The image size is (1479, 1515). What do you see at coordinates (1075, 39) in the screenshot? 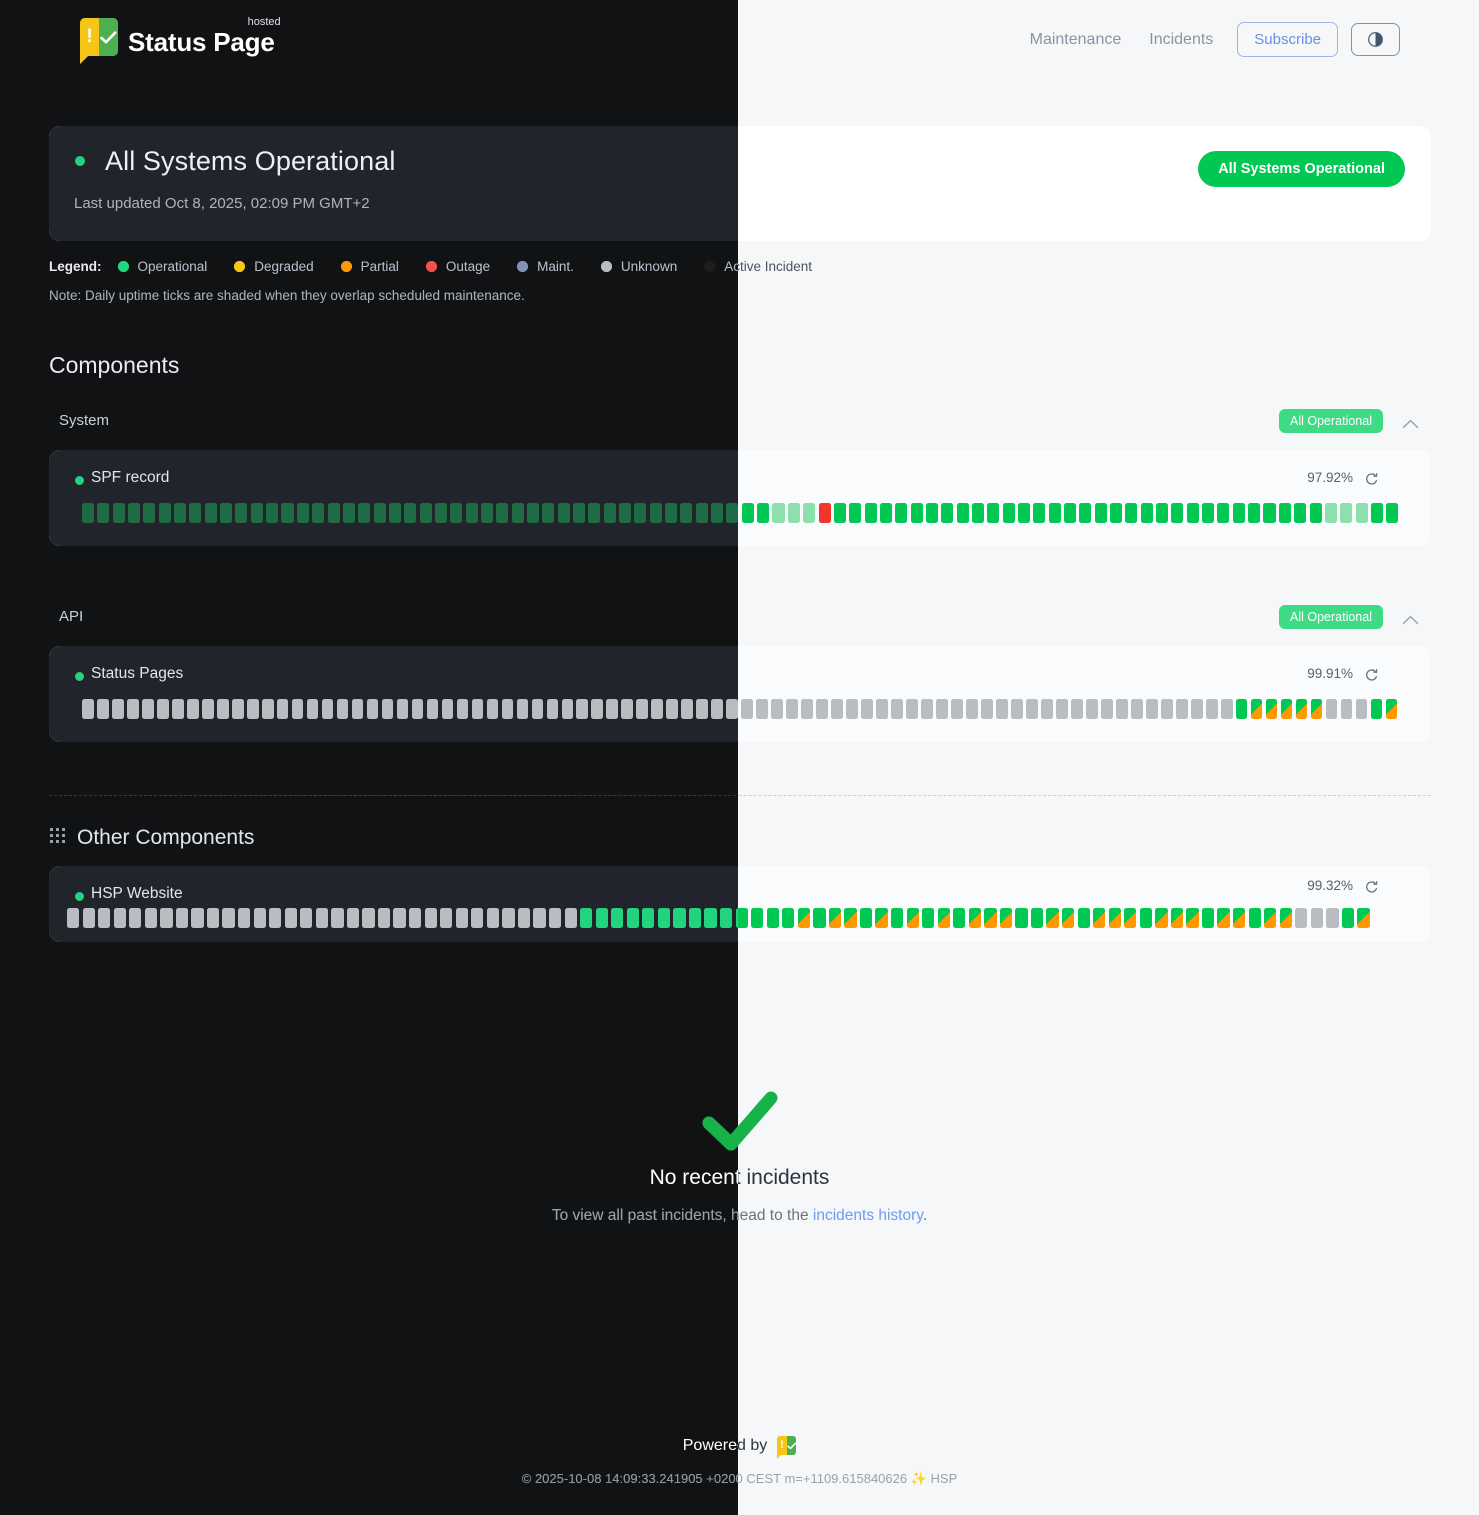
I see `nav-link-maintenance: Maintenance` at bounding box center [1075, 39].